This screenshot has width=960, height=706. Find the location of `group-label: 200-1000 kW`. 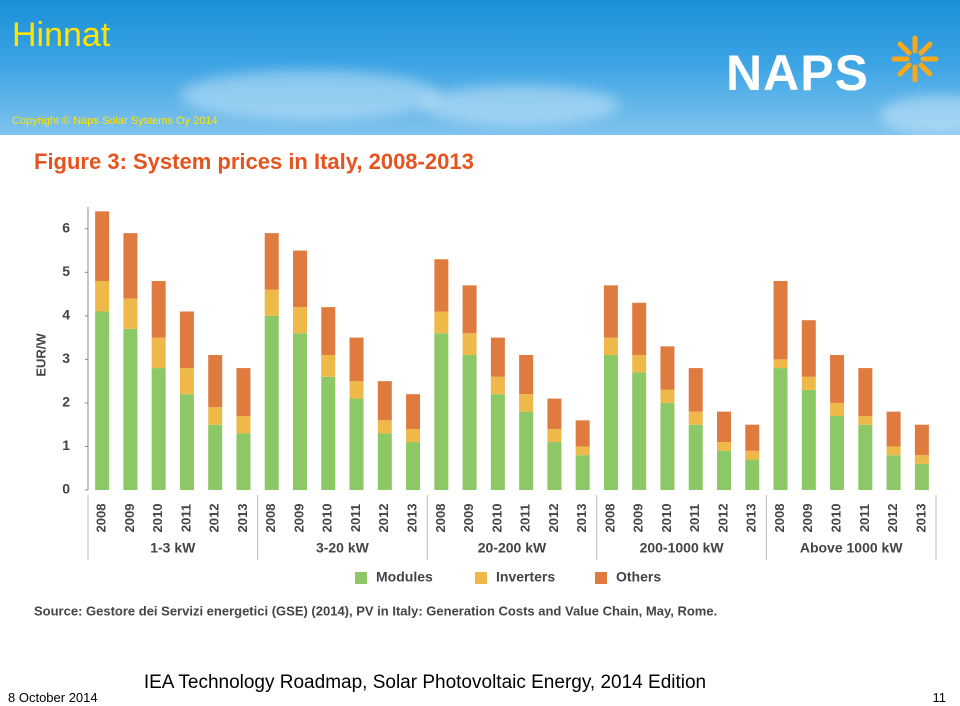

group-label: 200-1000 kW is located at coordinates (682, 548).